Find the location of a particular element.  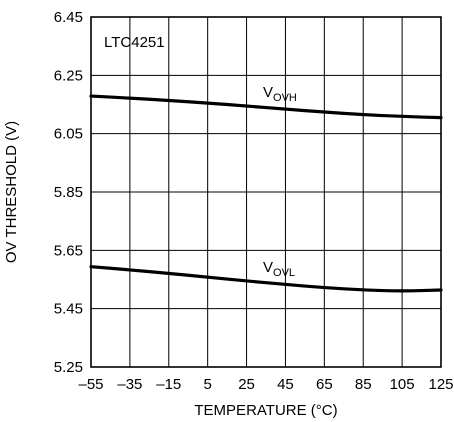

x-tick-labels: –55 –35 –15 5 25 45 65 85 105 125 is located at coordinates (265, 384).